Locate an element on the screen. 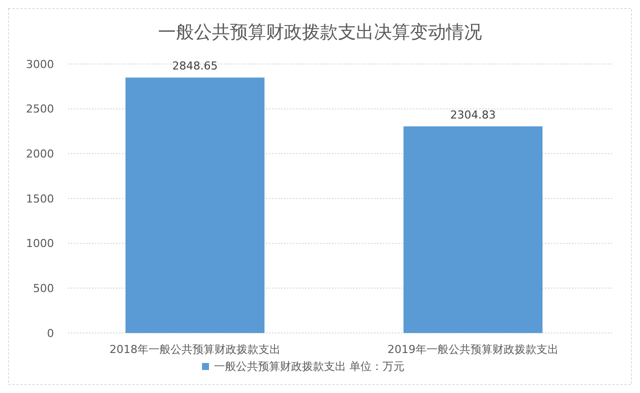  x-tick-label: 2019年一般公共预算财政拨款支出 is located at coordinates (473, 349).